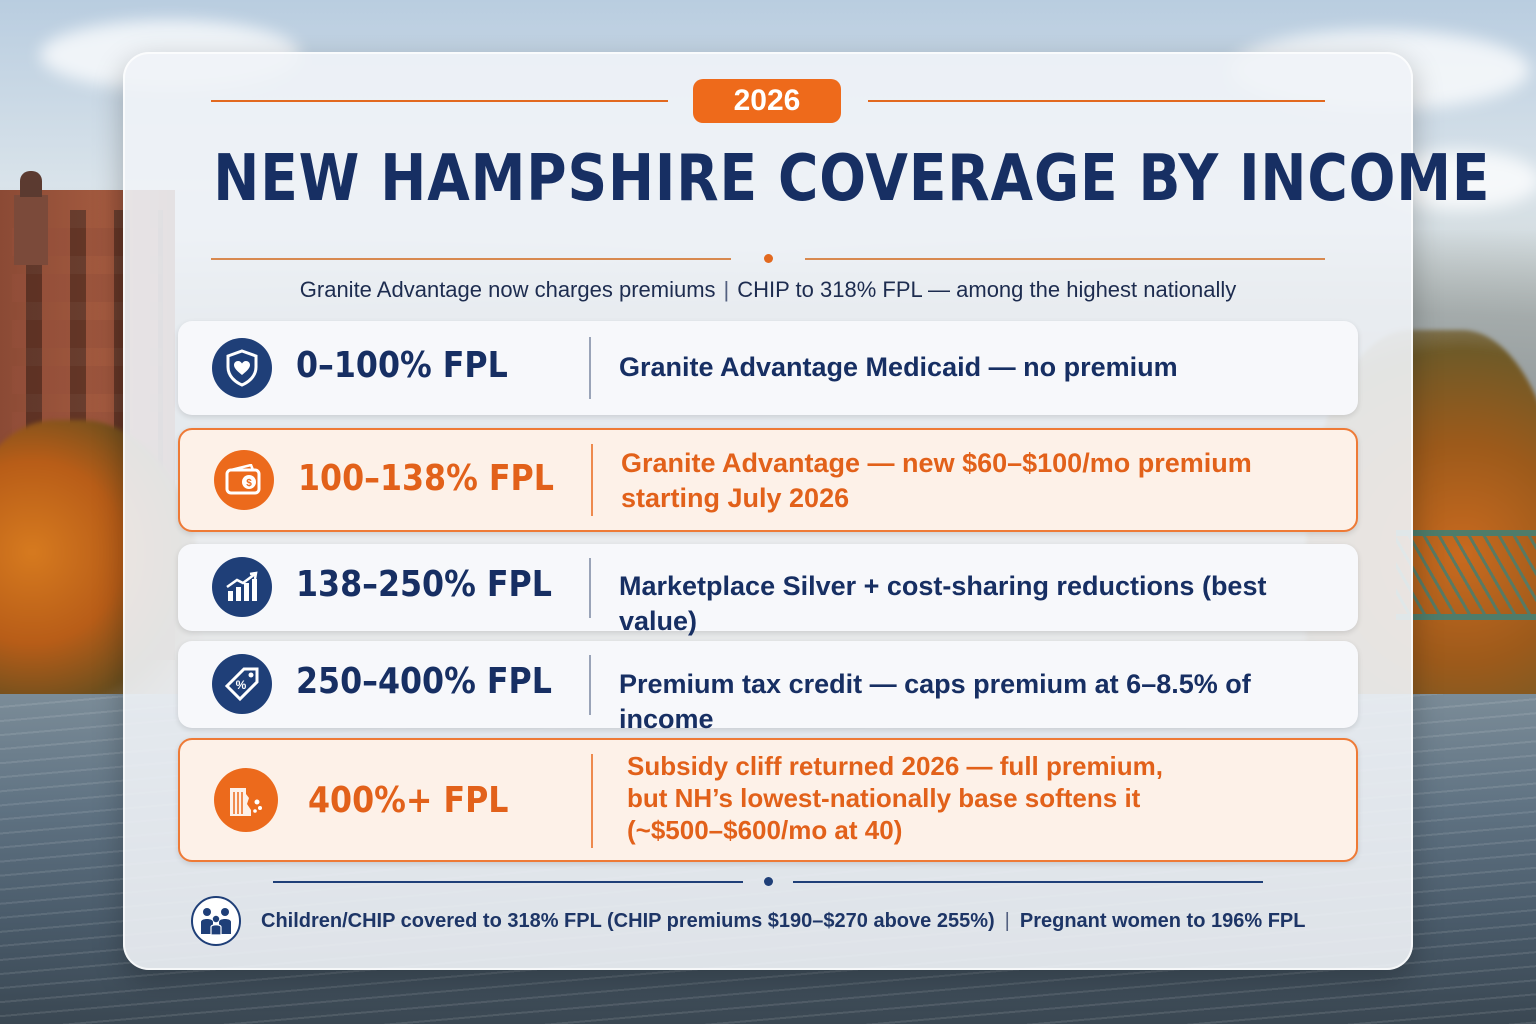 This screenshot has width=1536, height=1024. What do you see at coordinates (439, 101) in the screenshot?
I see `year-rule-left` at bounding box center [439, 101].